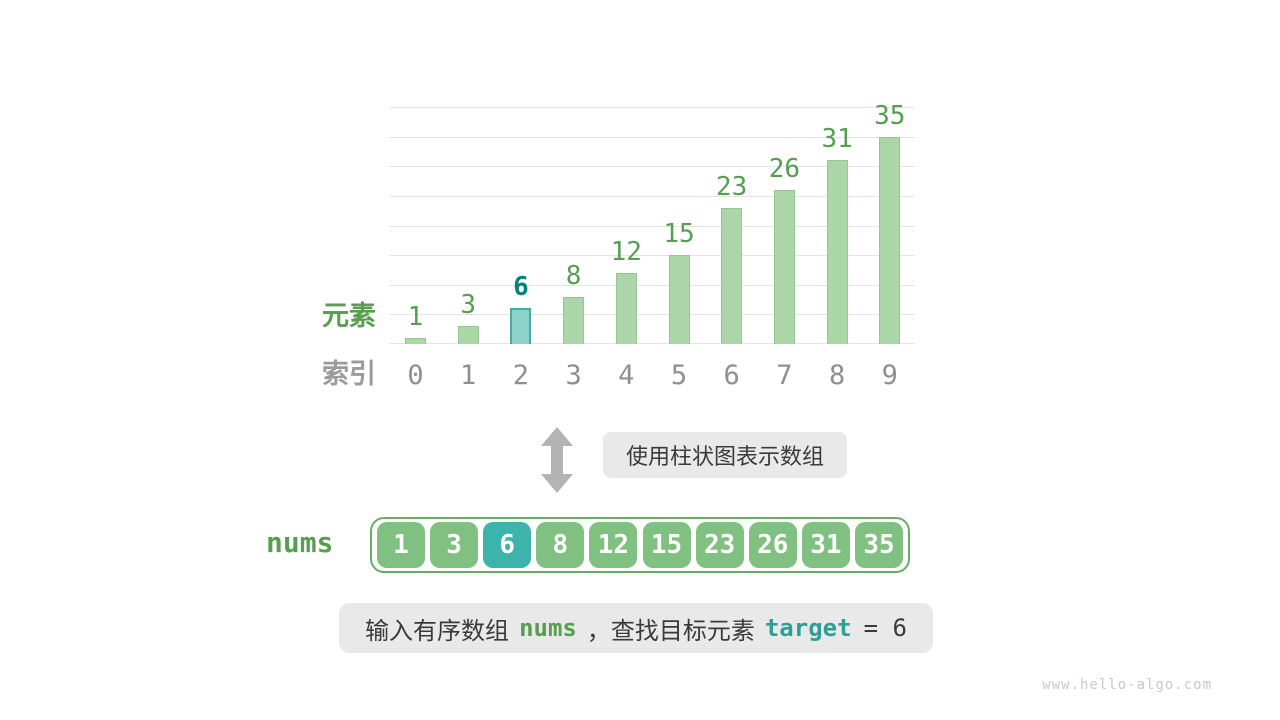 The width and height of the screenshot is (1280, 720). Describe the element at coordinates (349, 374) in the screenshot. I see `x-axis-label: 索引` at that location.